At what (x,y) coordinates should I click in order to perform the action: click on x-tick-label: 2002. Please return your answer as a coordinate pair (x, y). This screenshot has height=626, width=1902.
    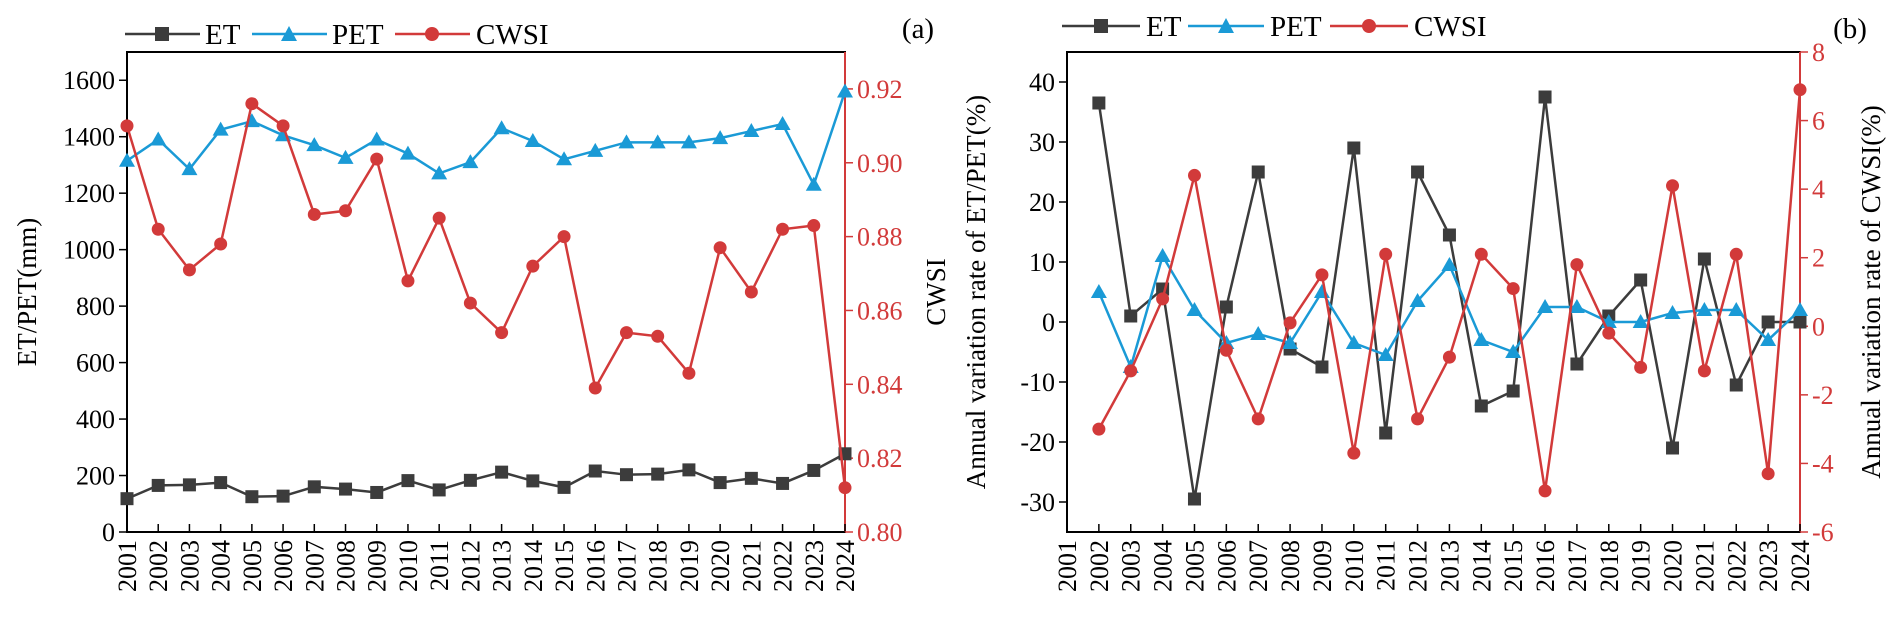
    Looking at the image, I should click on (158, 566).